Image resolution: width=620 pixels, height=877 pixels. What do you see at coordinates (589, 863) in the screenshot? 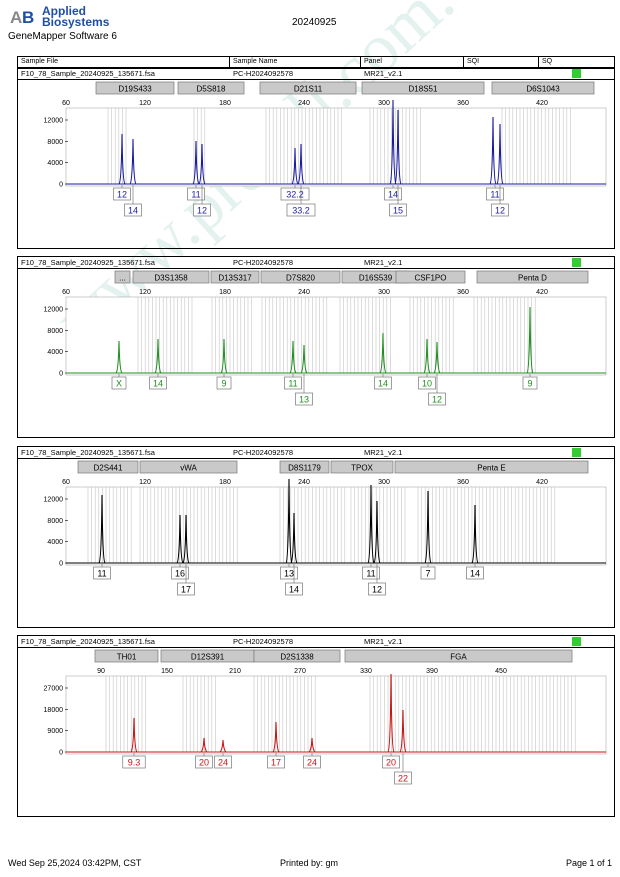
I see `page-number: Page 1 of 1` at bounding box center [589, 863].